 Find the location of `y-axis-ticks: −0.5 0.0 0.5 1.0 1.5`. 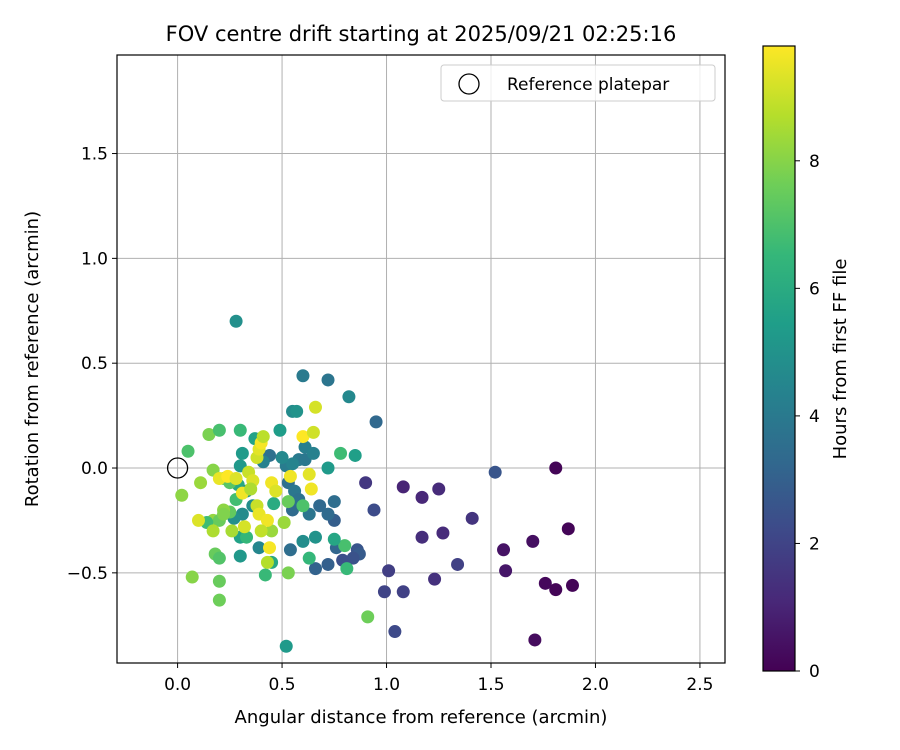

y-axis-ticks: −0.5 0.0 0.5 1.0 1.5 is located at coordinates (92, 364).